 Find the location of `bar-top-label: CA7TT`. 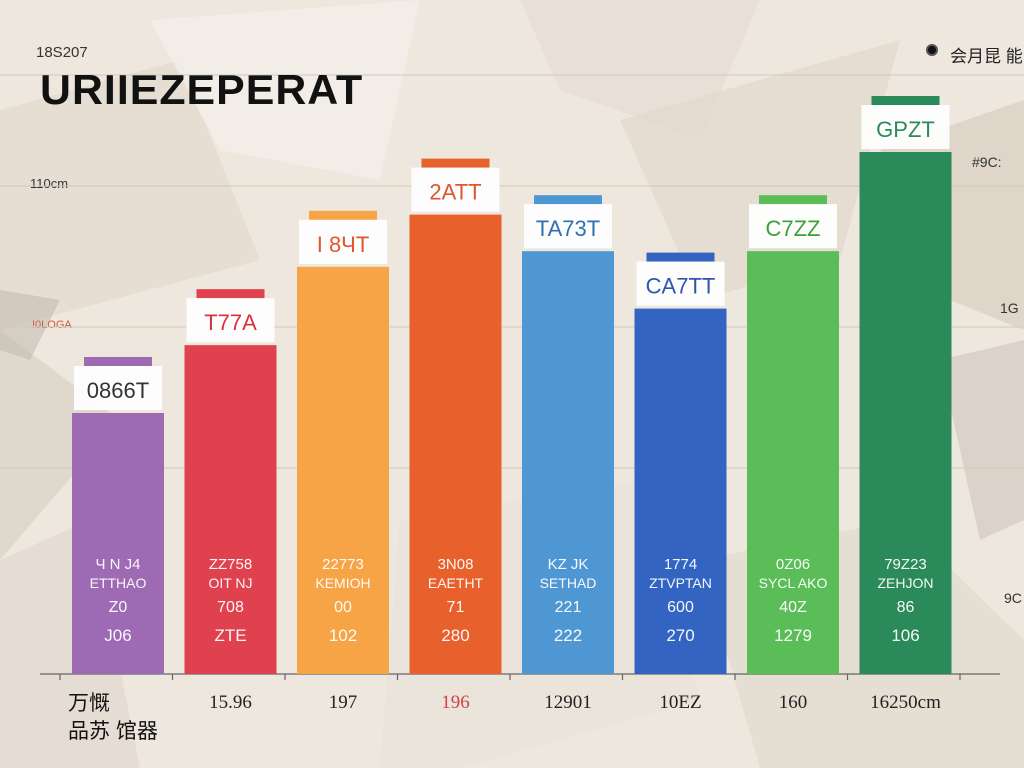

bar-top-label: CA7TT is located at coordinates (681, 286).